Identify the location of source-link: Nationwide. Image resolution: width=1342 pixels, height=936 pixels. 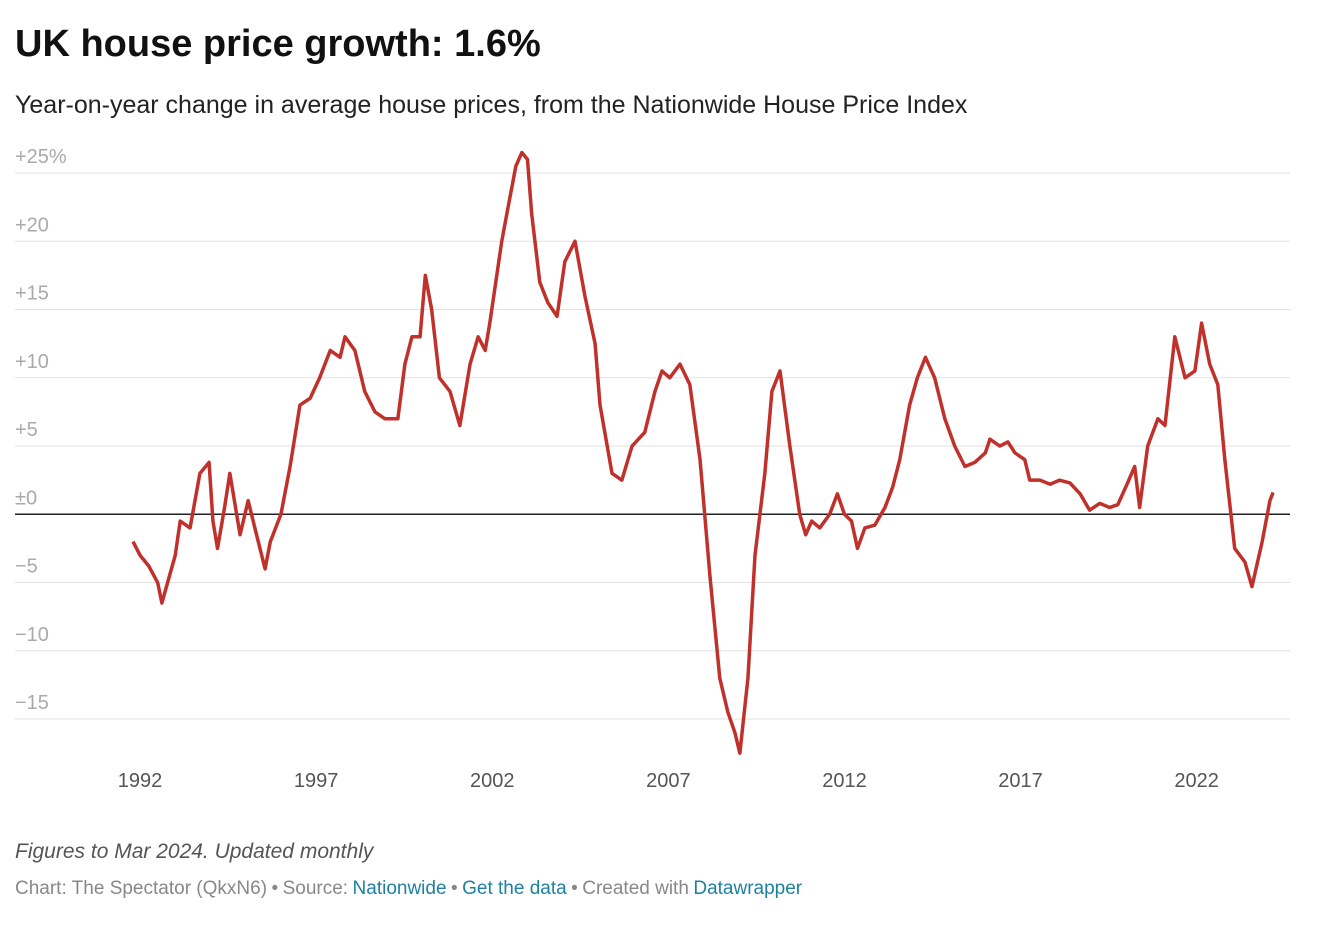
(400, 888).